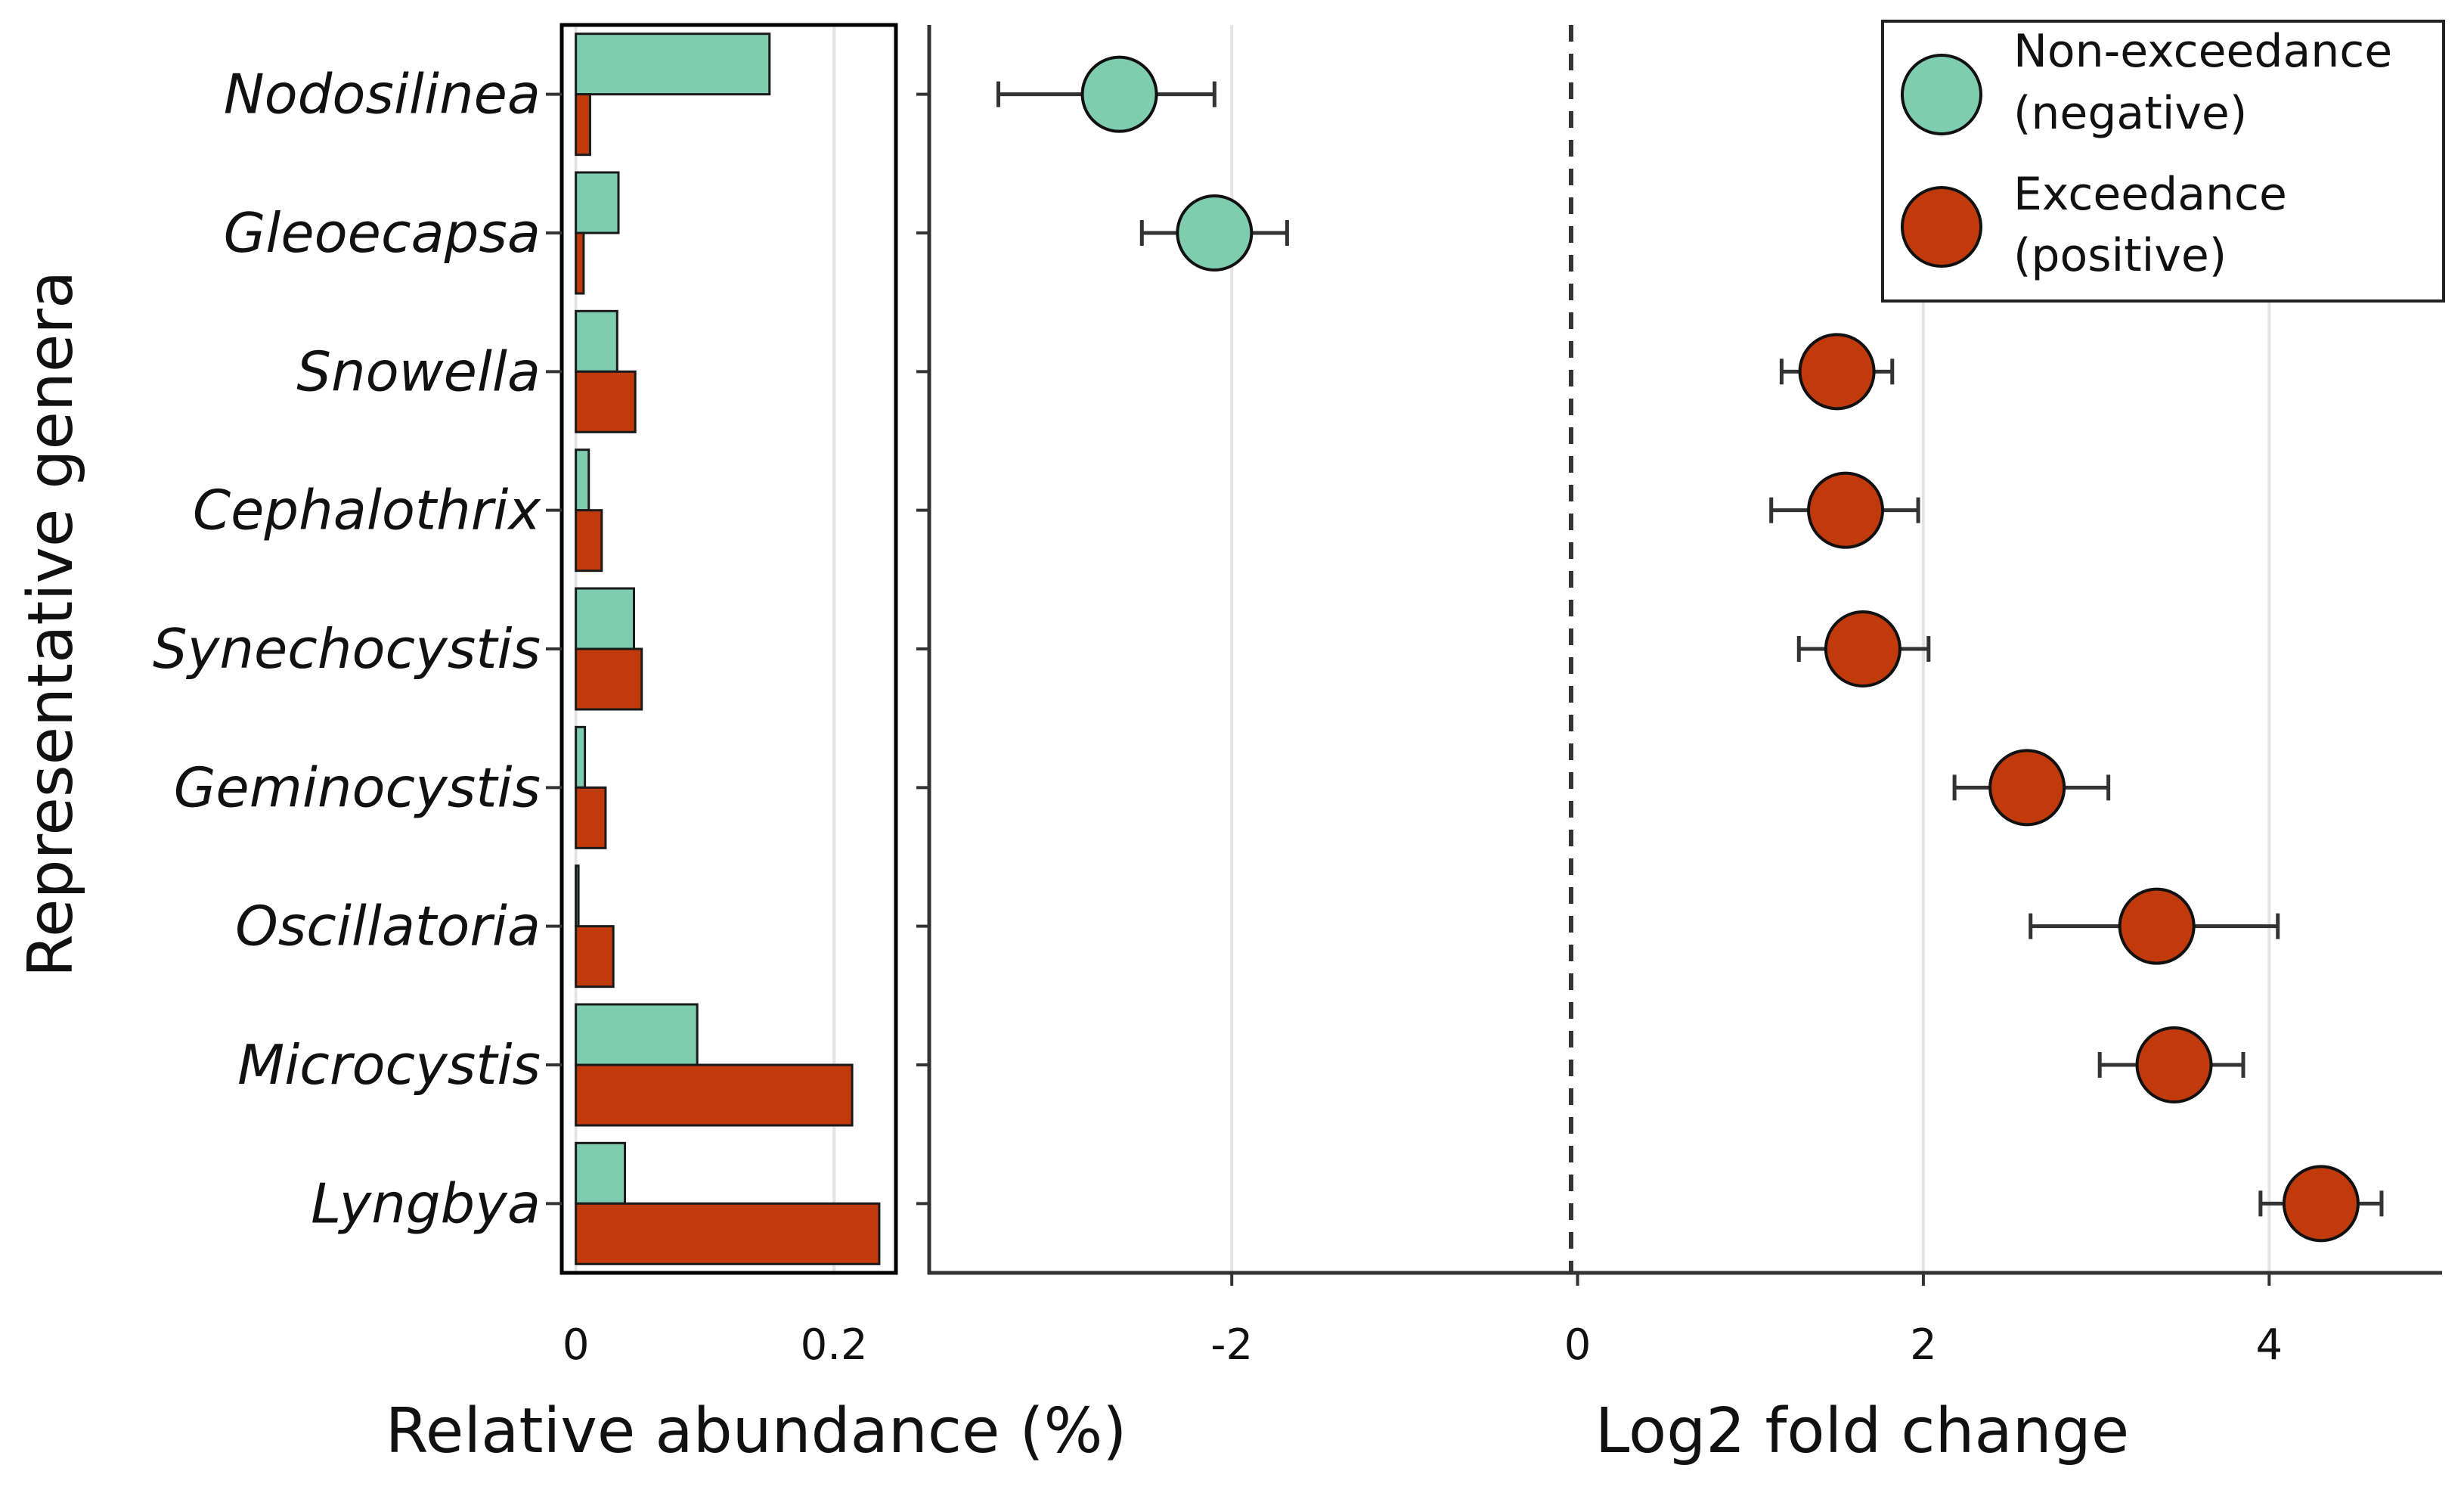 This screenshot has width=2464, height=1499. What do you see at coordinates (1578, 1346) in the screenshot?
I see `fold-change-tick-label: 0` at bounding box center [1578, 1346].